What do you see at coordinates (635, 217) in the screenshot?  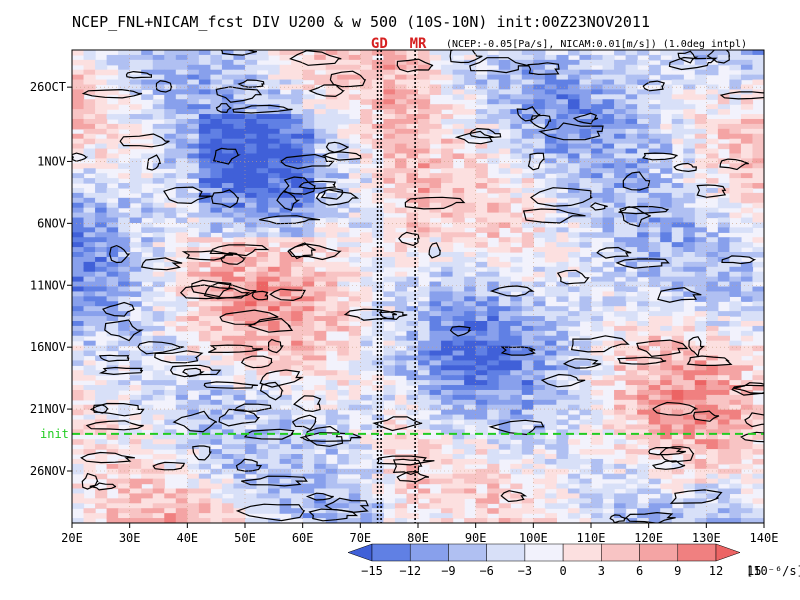 I see `contour-line` at bounding box center [635, 217].